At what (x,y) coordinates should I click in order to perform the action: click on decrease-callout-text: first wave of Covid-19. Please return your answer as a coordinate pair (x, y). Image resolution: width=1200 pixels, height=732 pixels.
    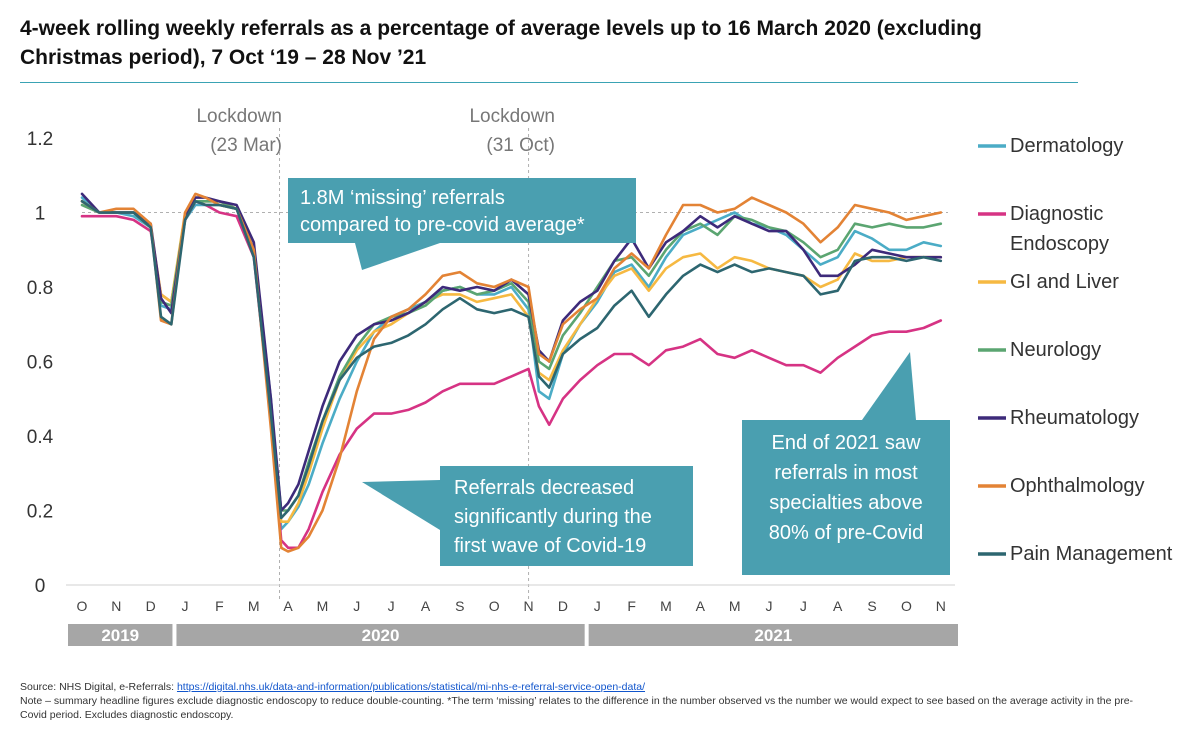
    Looking at the image, I should click on (550, 546).